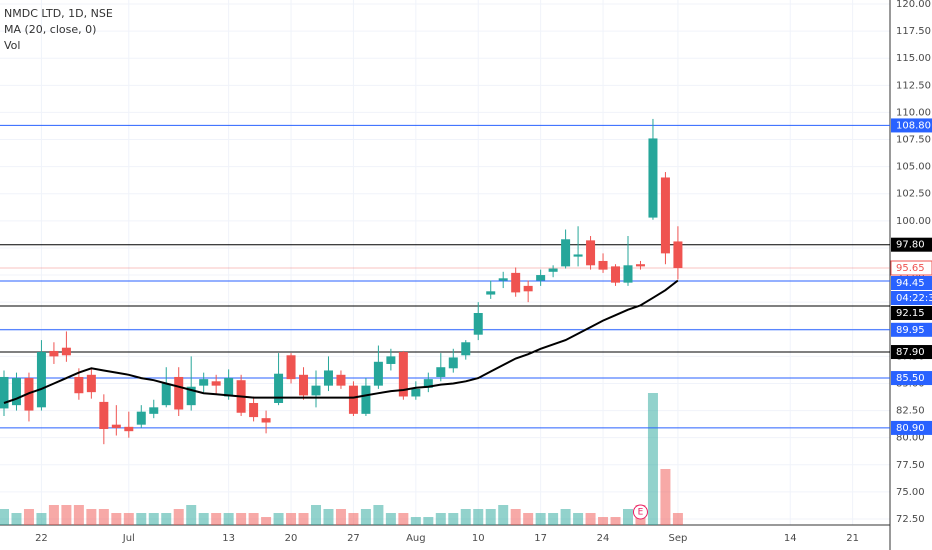 This screenshot has height=550, width=932. I want to click on chart-title: NMDC LTD, 1D, NSE, so click(58, 13).